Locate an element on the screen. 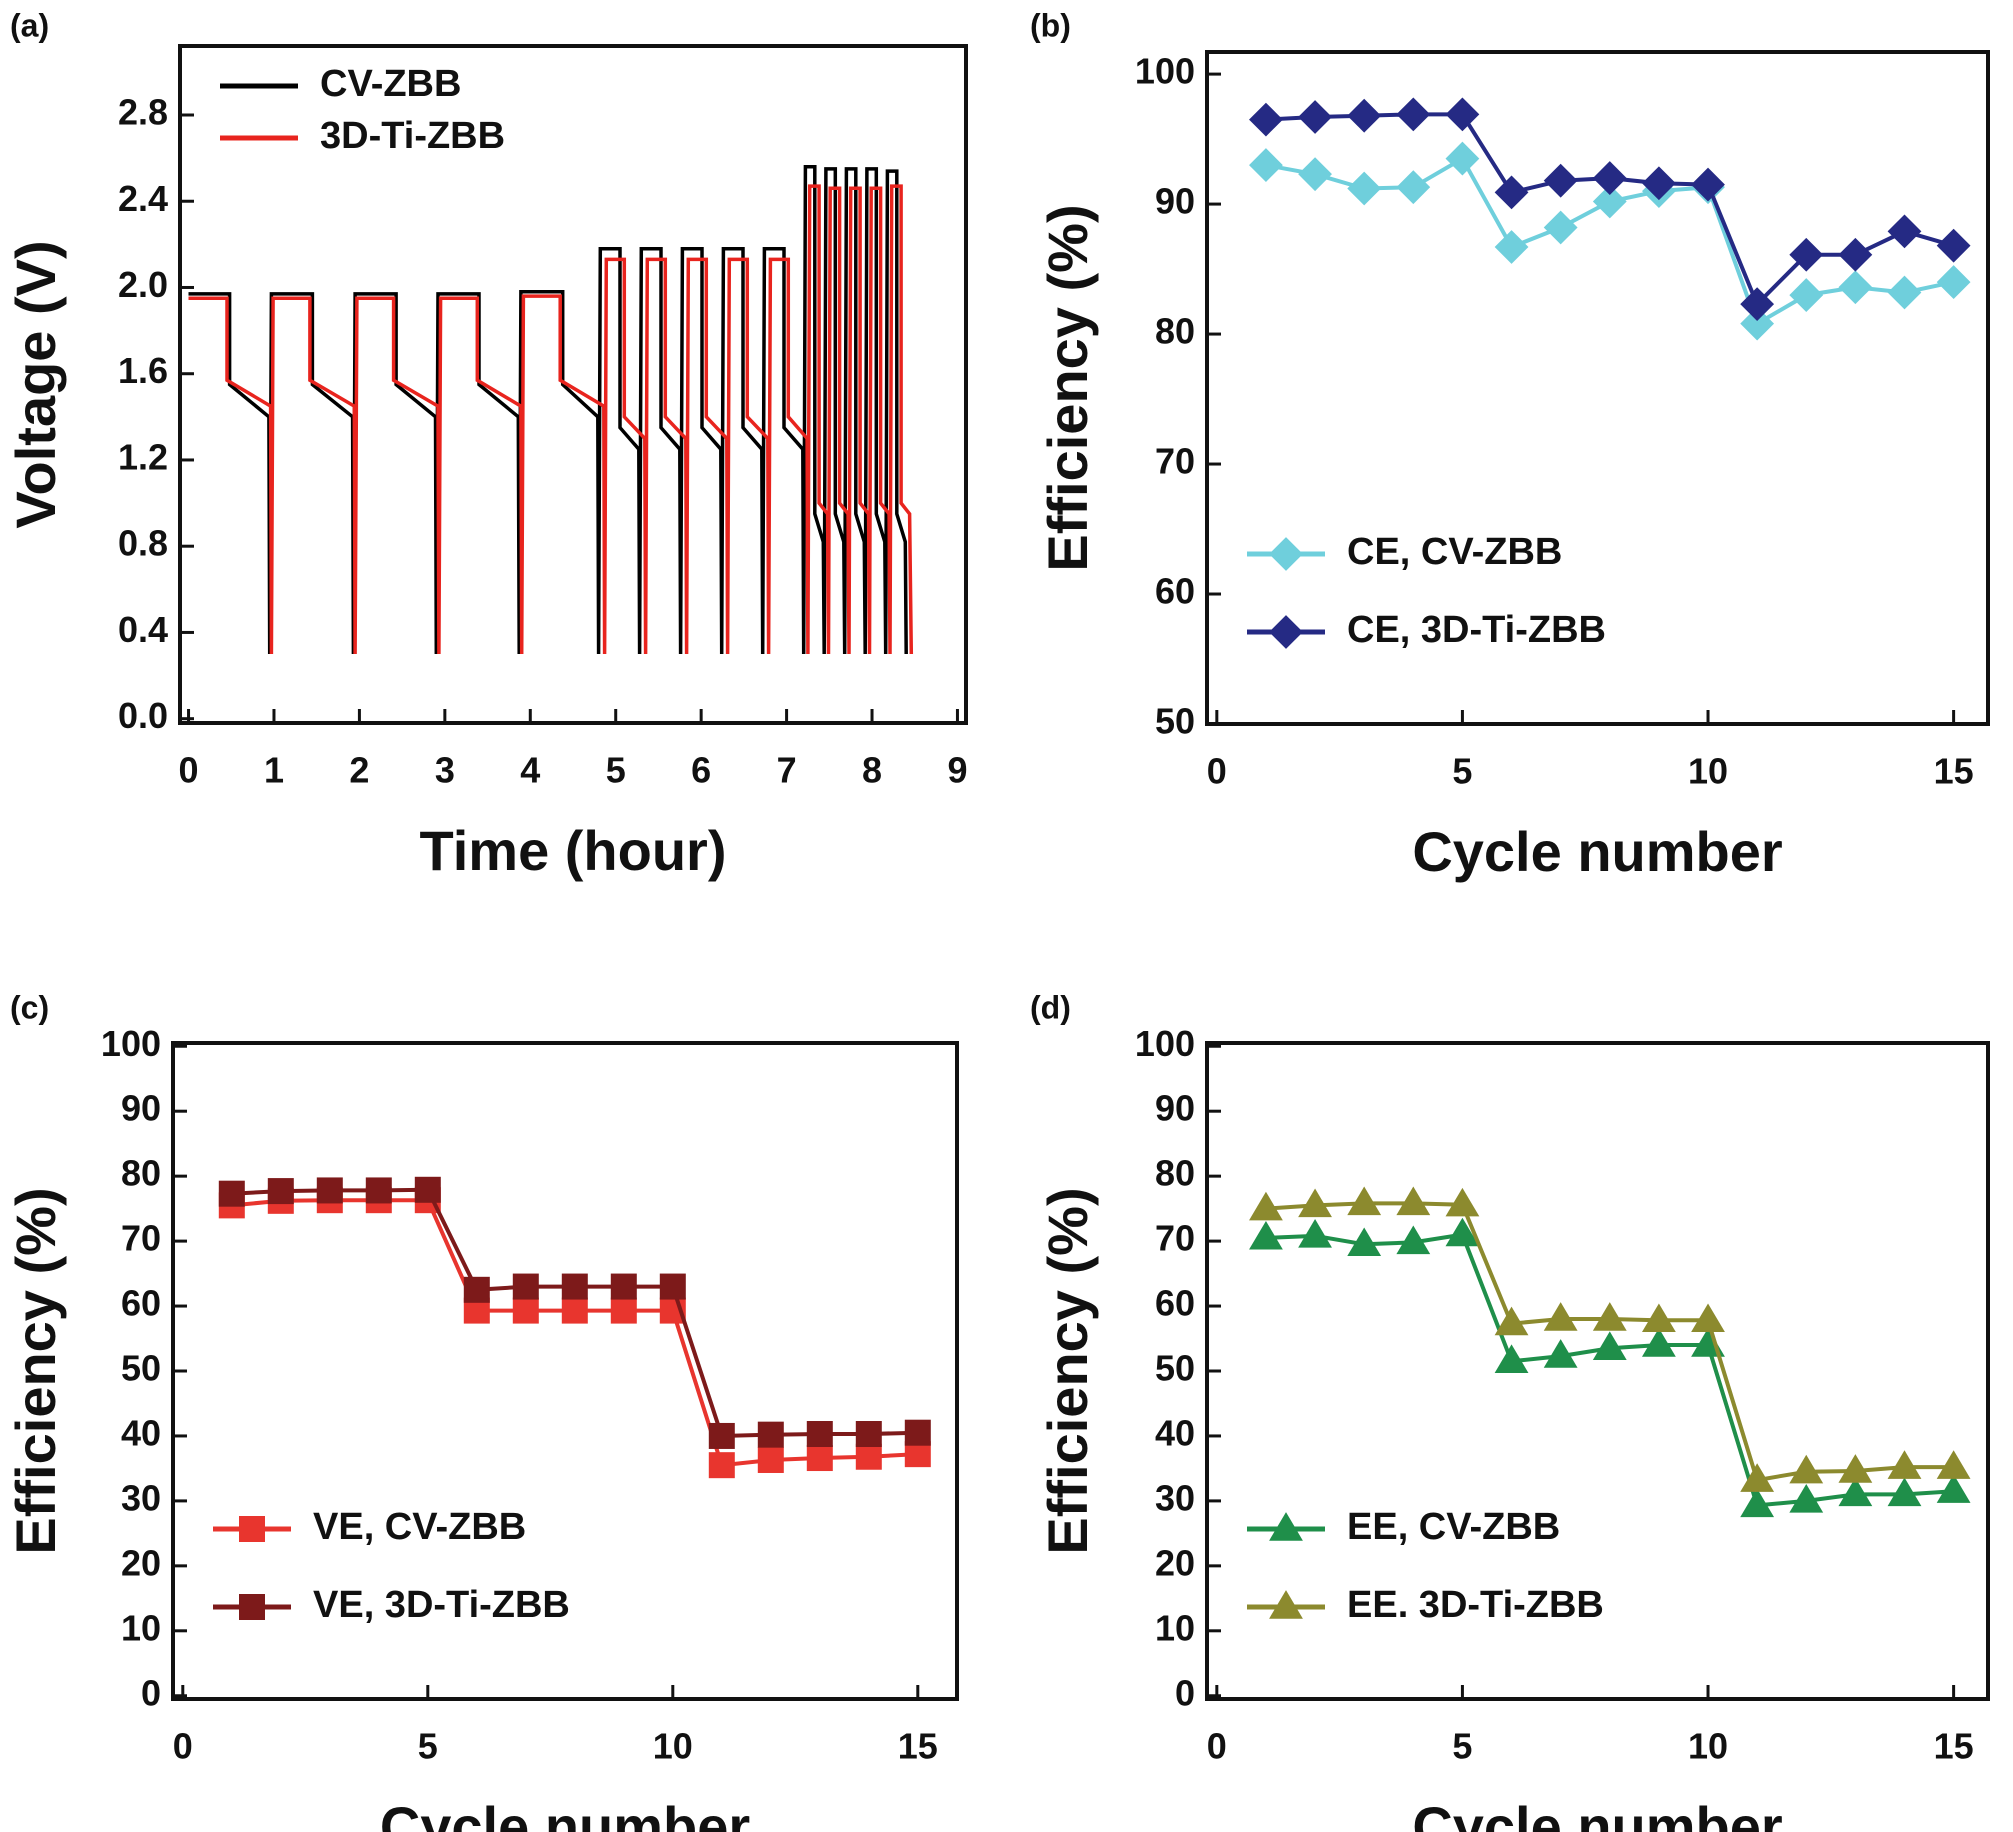  y-tick-label: 1.6 is located at coordinates (143, 370).